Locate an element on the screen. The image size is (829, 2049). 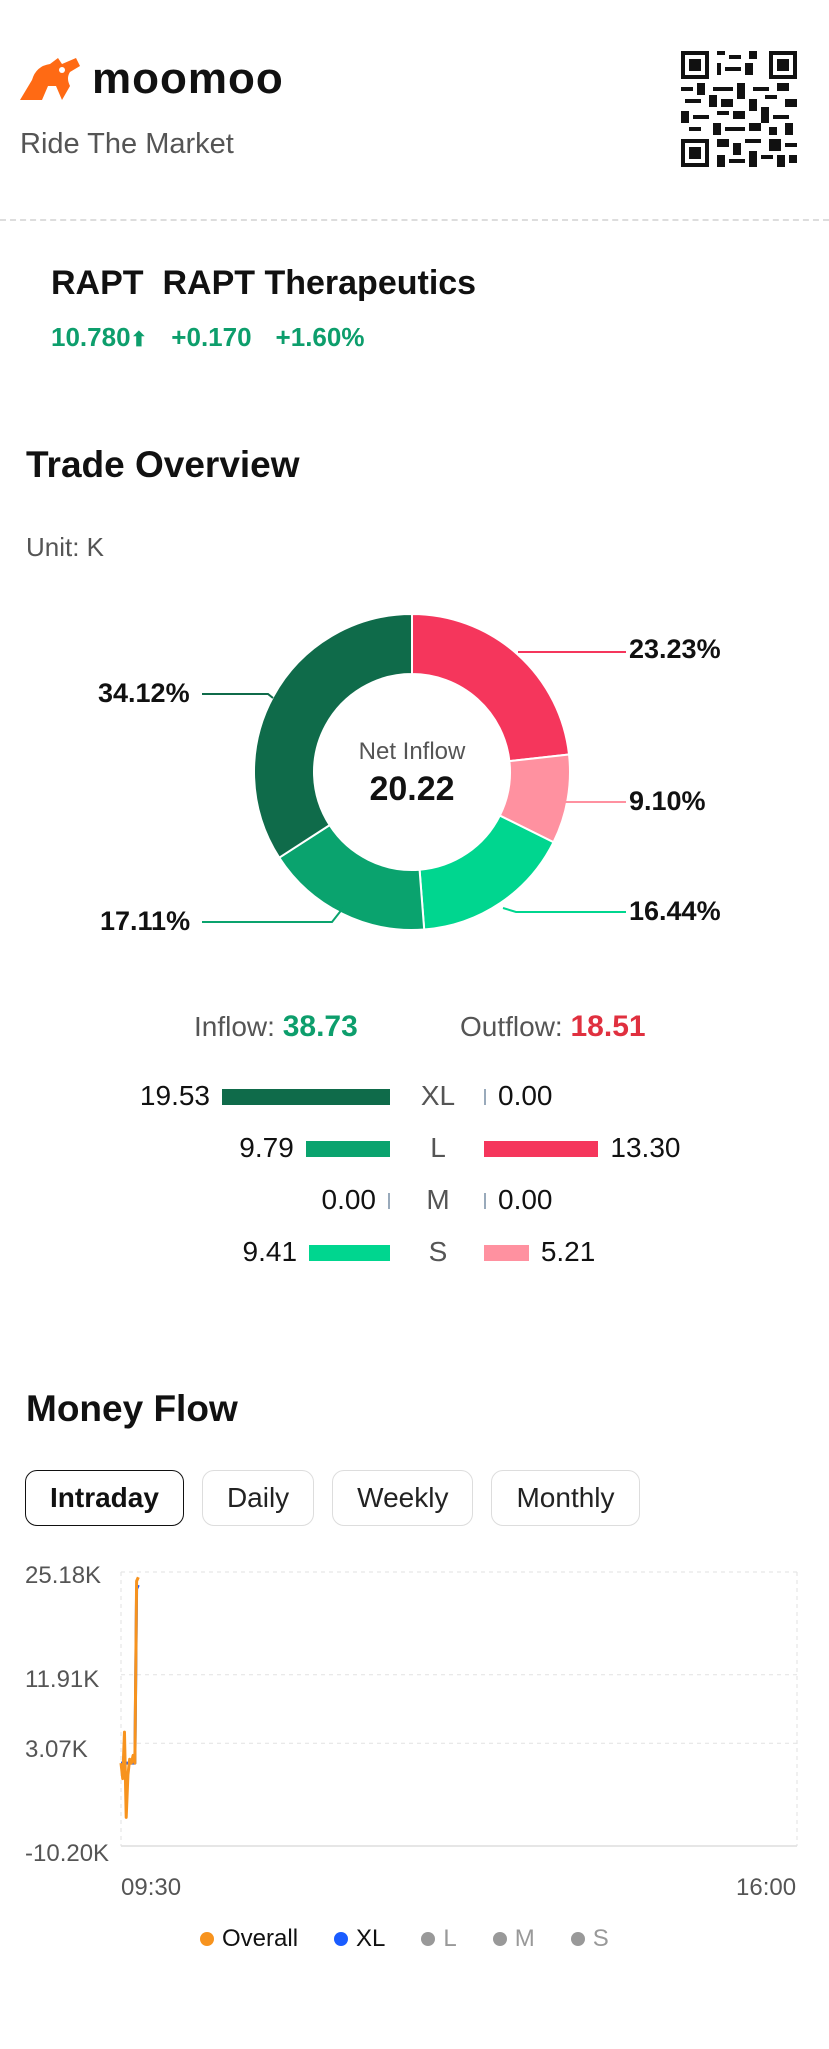
header-divider is located at coordinates (414, 220).